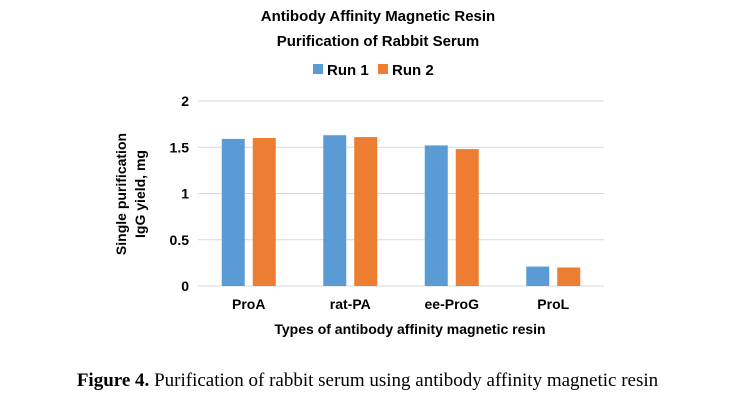 This screenshot has width=735, height=415. What do you see at coordinates (180, 240) in the screenshot?
I see `y-tick-label: 0.5` at bounding box center [180, 240].